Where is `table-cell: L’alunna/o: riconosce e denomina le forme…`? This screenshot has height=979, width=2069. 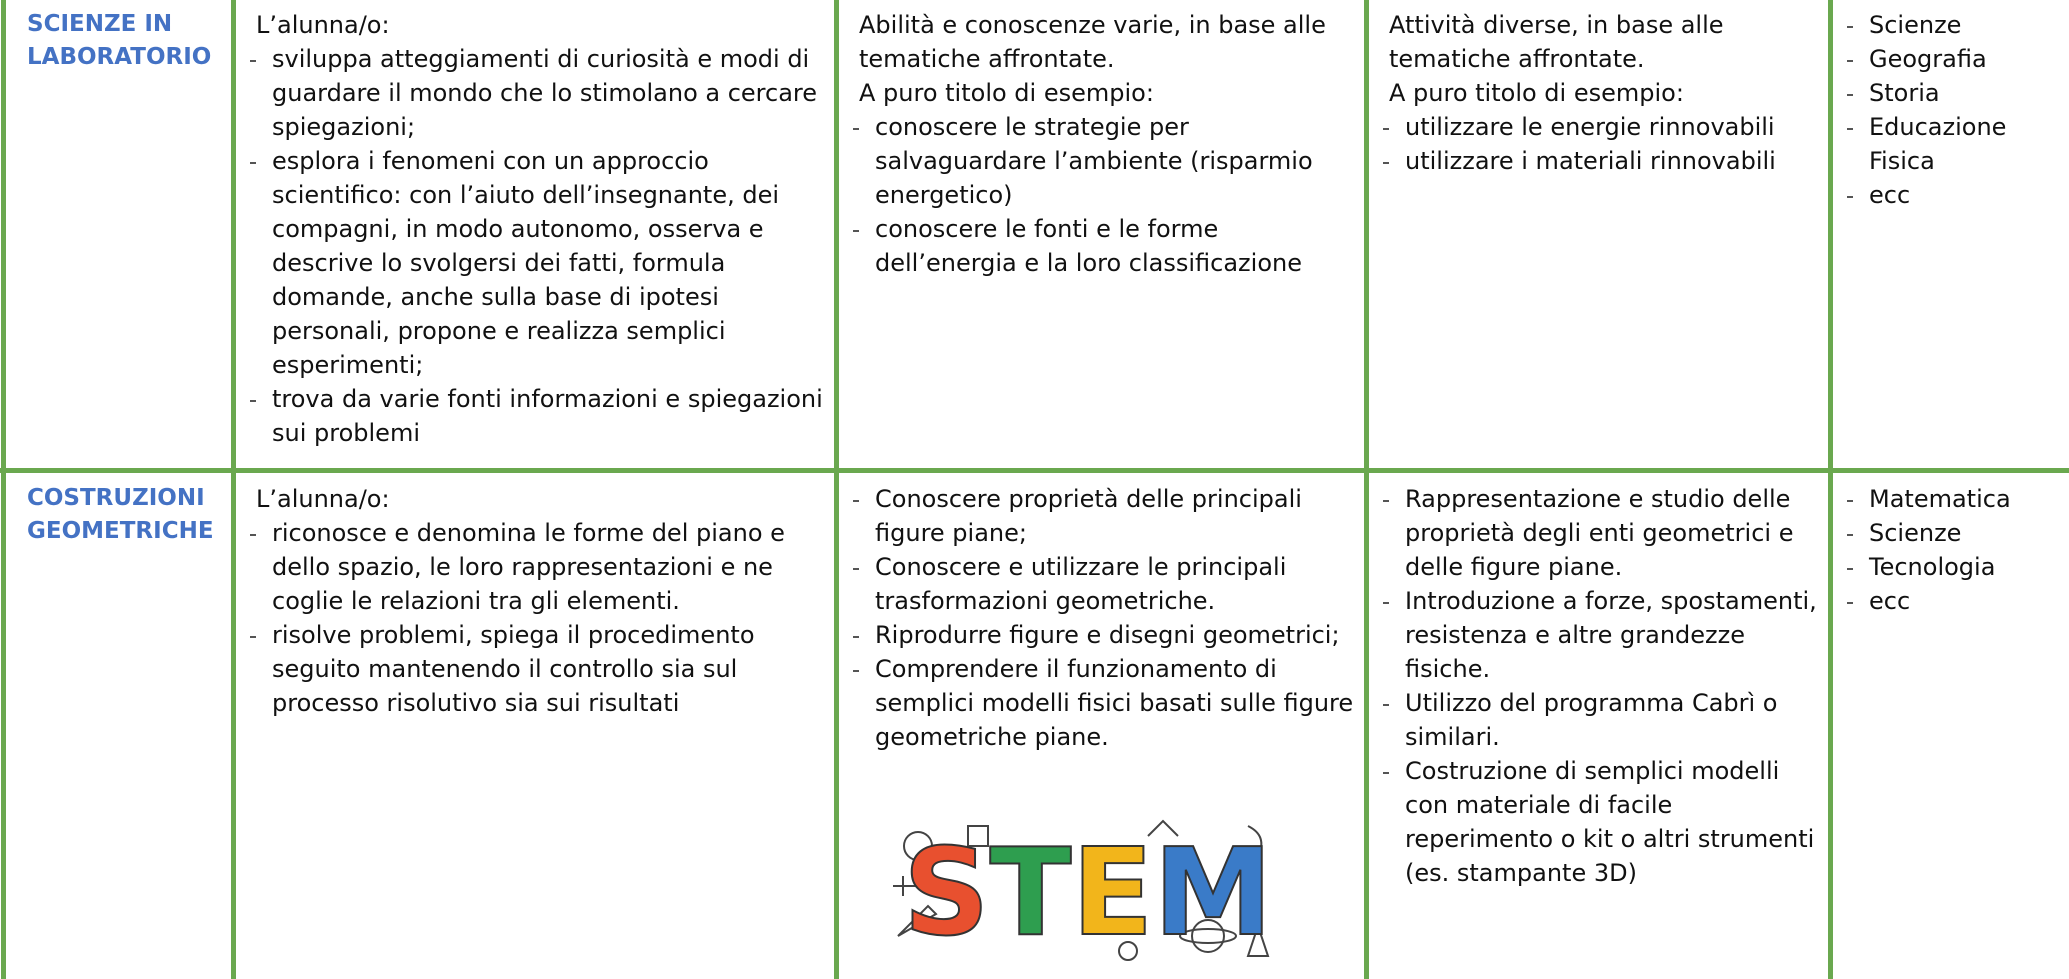
table-cell: L’alunna/o: riconosce e denomina le forme… is located at coordinates (533, 601).